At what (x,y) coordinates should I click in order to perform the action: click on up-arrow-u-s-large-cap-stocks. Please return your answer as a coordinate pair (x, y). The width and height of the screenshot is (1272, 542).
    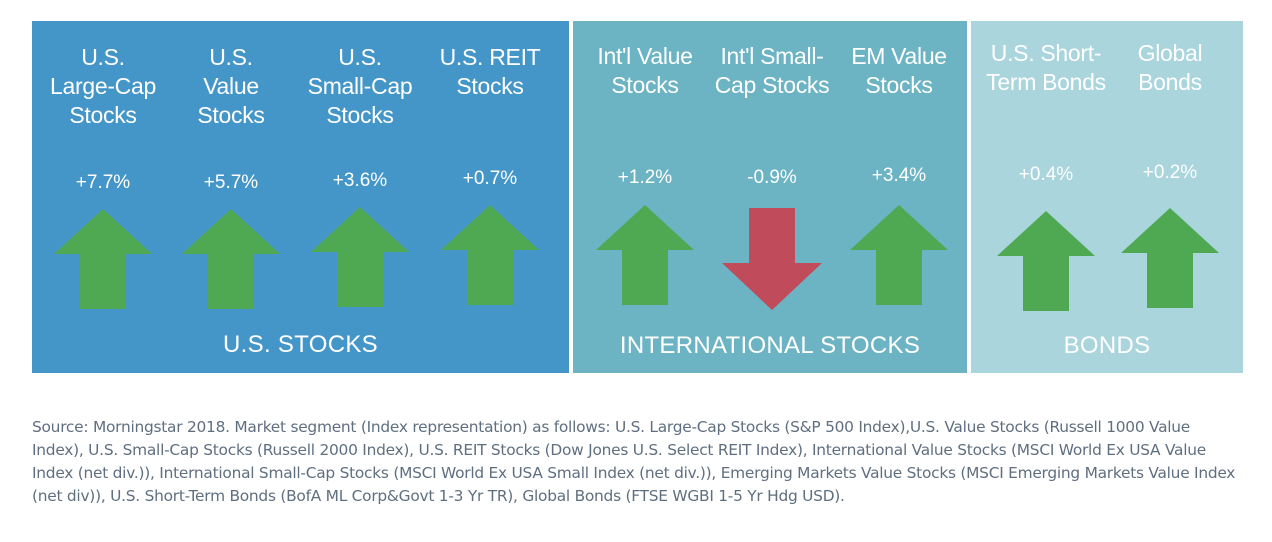
    Looking at the image, I should click on (103, 259).